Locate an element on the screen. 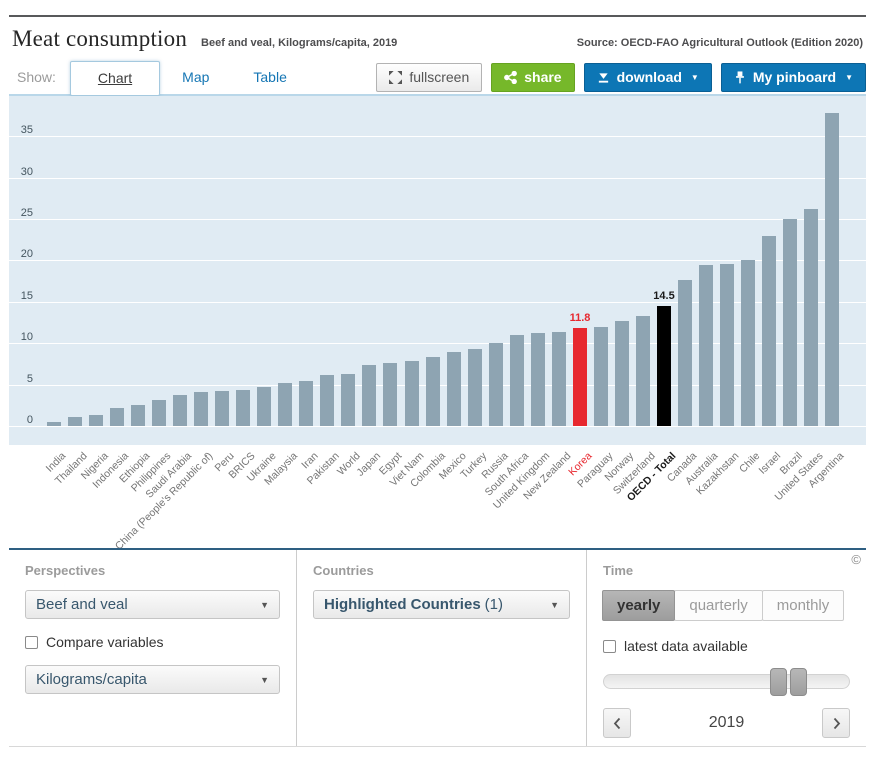 The width and height of the screenshot is (875, 781). top-divider is located at coordinates (437, 16).